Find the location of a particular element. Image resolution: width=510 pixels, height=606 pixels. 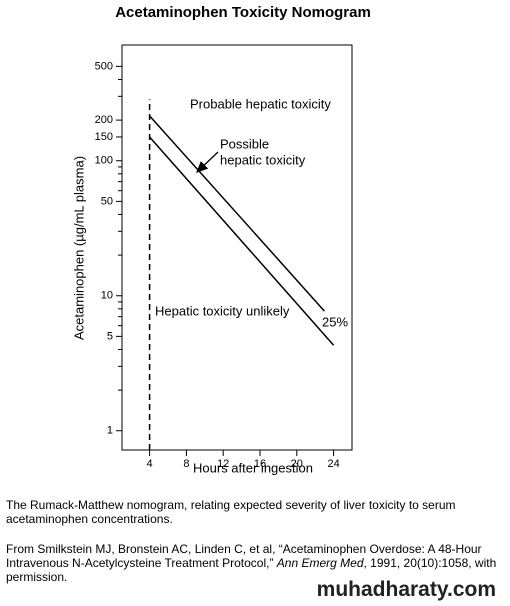

y-axis-label: Acetaminophen (µg/mL plasma) is located at coordinates (78, 248).